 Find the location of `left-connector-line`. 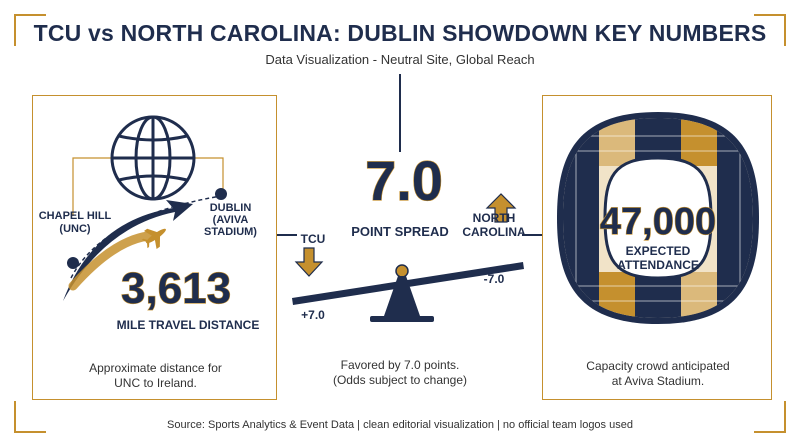

left-connector-line is located at coordinates (287, 235).